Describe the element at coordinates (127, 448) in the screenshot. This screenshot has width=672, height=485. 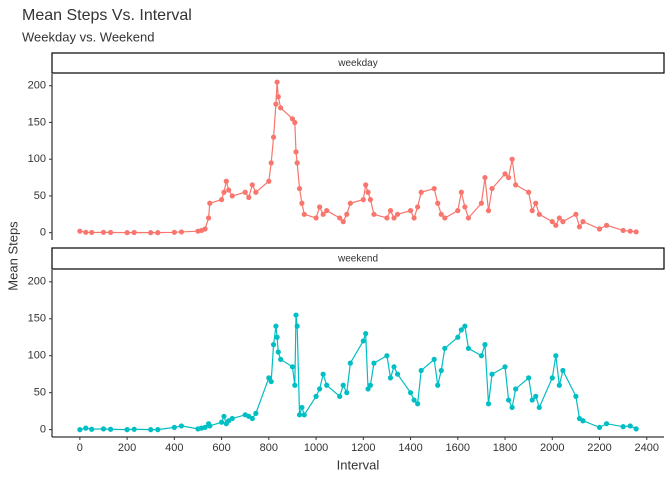
I see `x-tick-label: 200` at that location.